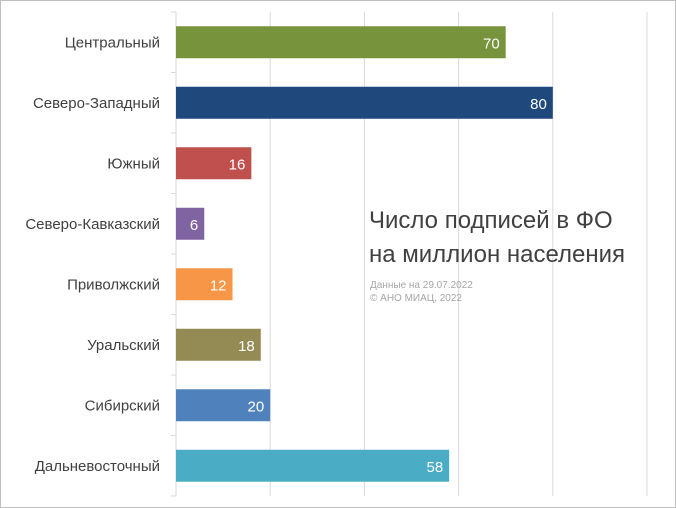 The width and height of the screenshot is (676, 508). Describe the element at coordinates (256, 406) in the screenshot. I see `data-label: 20` at that location.